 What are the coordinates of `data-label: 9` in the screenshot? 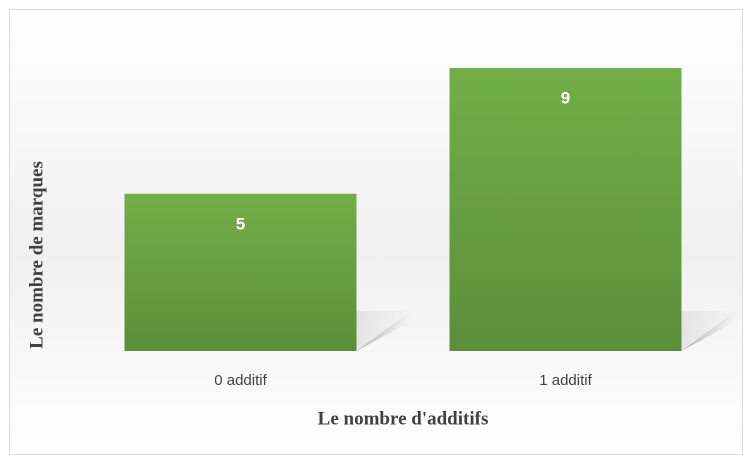 It's located at (565, 97).